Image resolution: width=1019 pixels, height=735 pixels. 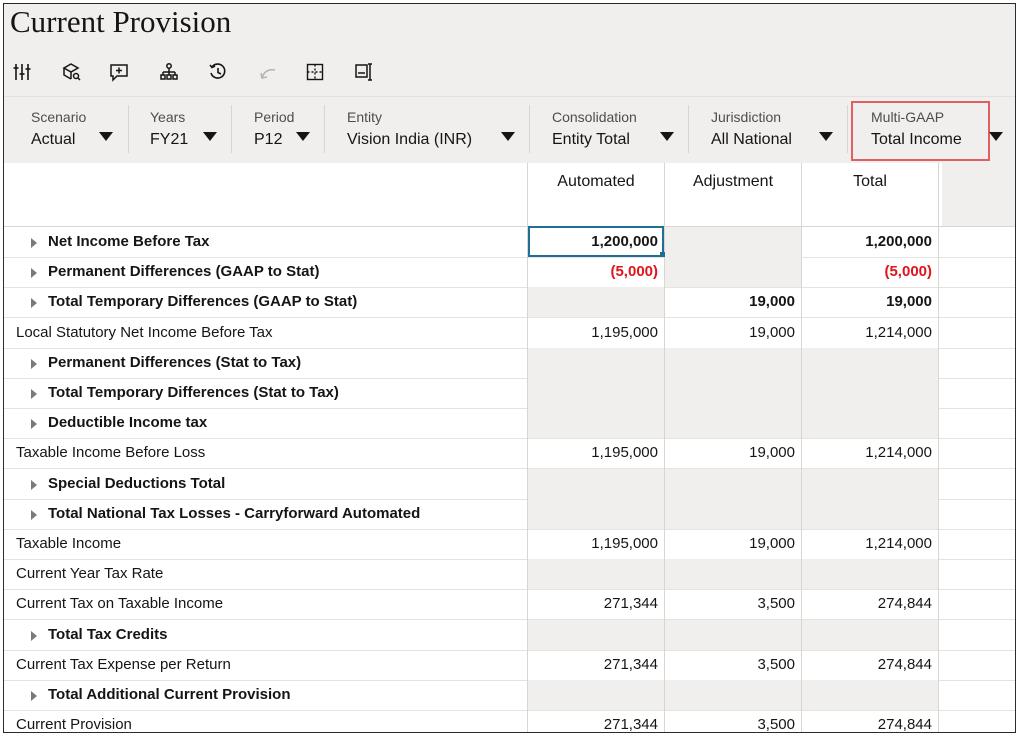 What do you see at coordinates (916, 139) in the screenshot?
I see `pov-multigaap-value: Total Income` at bounding box center [916, 139].